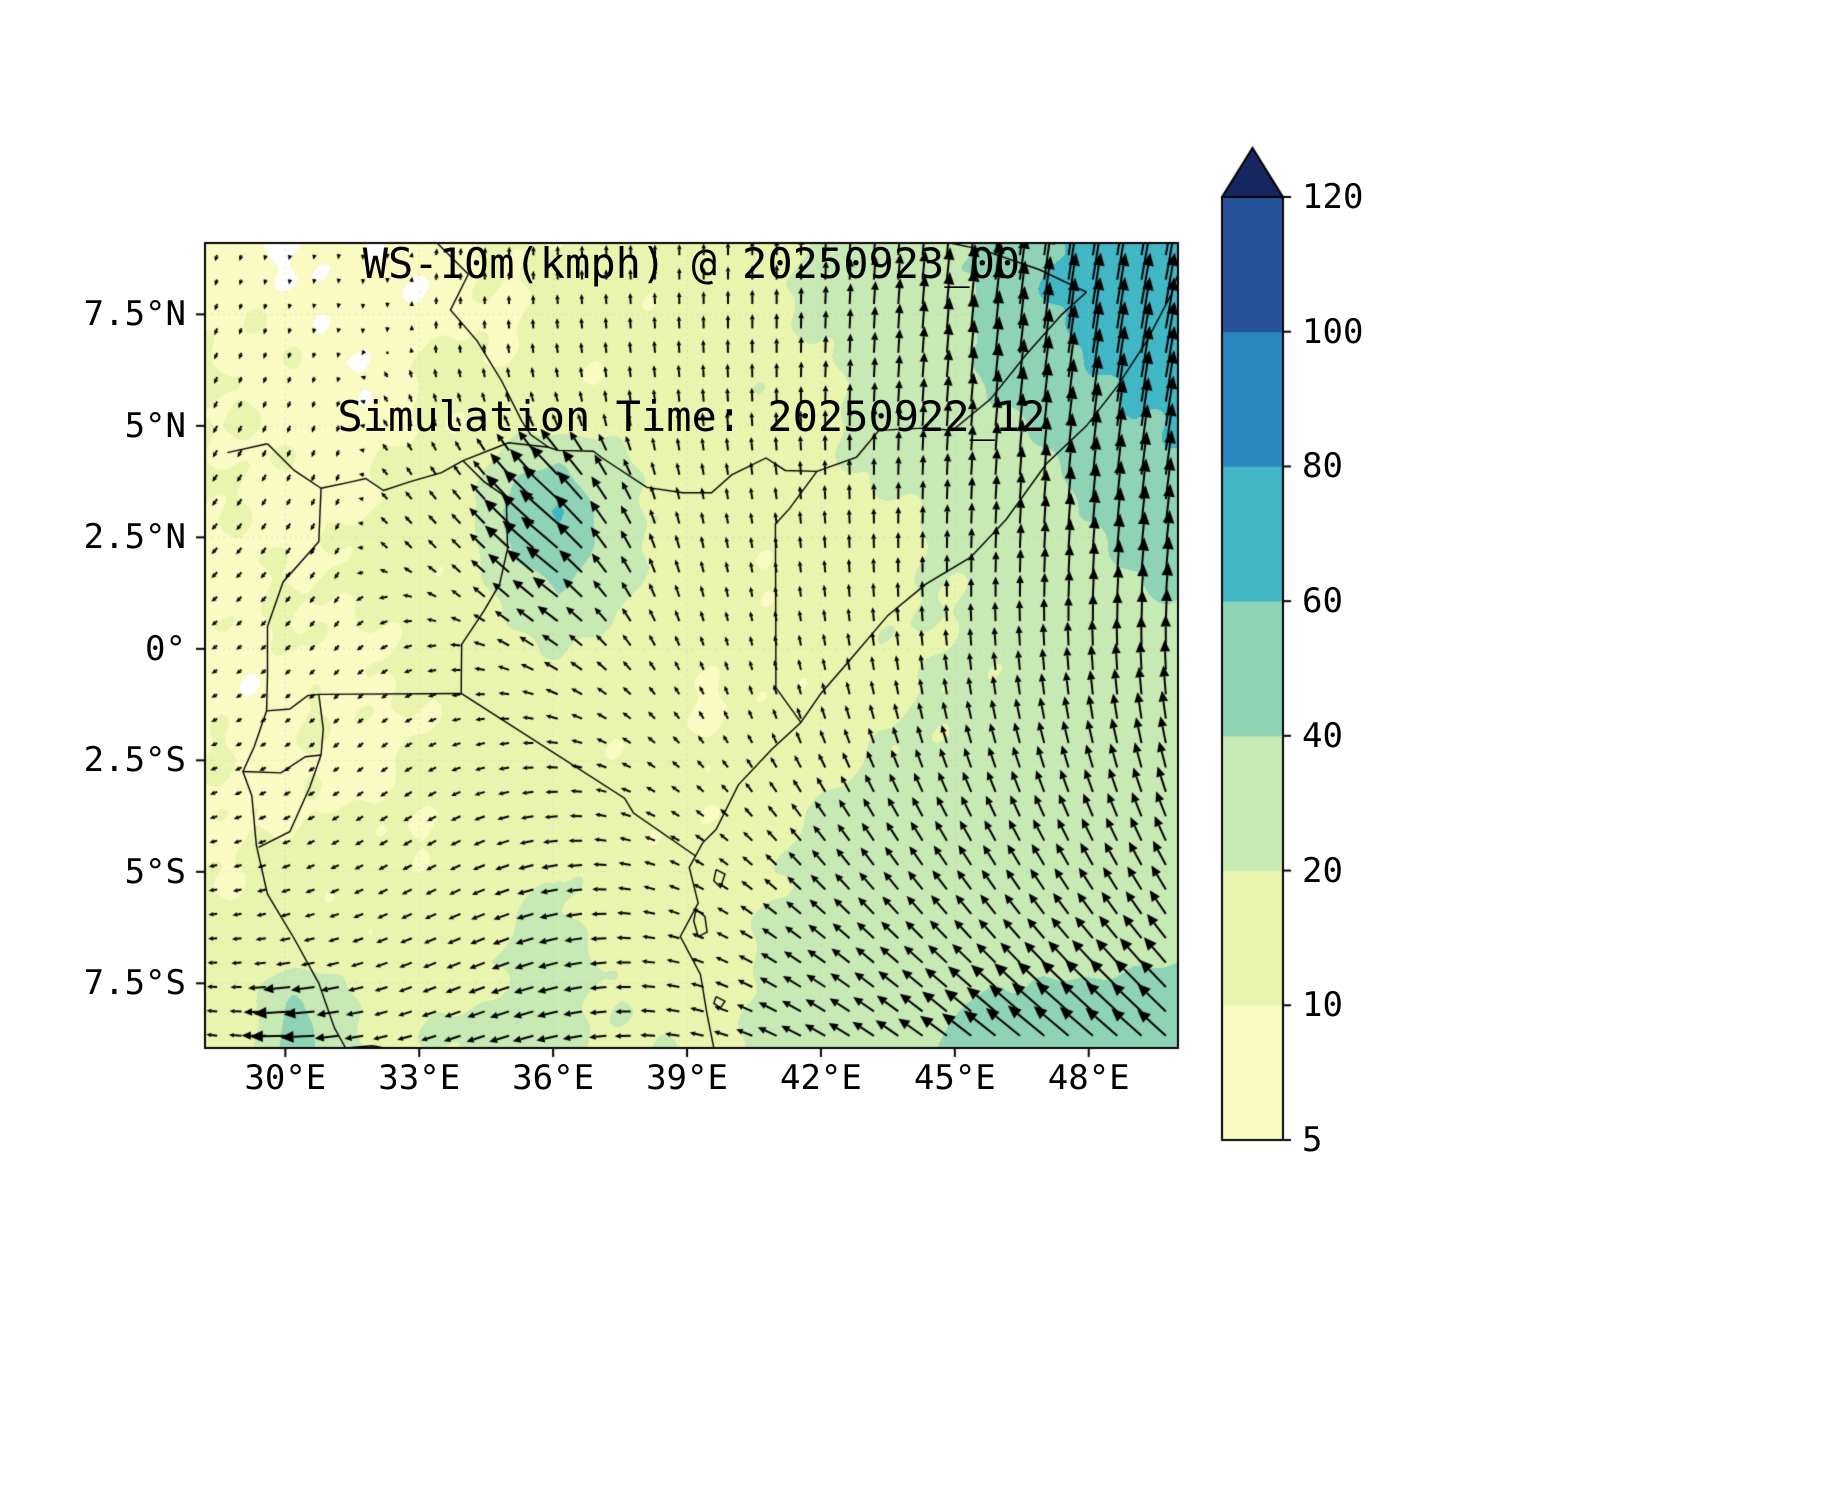 The width and height of the screenshot is (1833, 1500). I want to click on y-tick-label: 0°, so click(165, 648).